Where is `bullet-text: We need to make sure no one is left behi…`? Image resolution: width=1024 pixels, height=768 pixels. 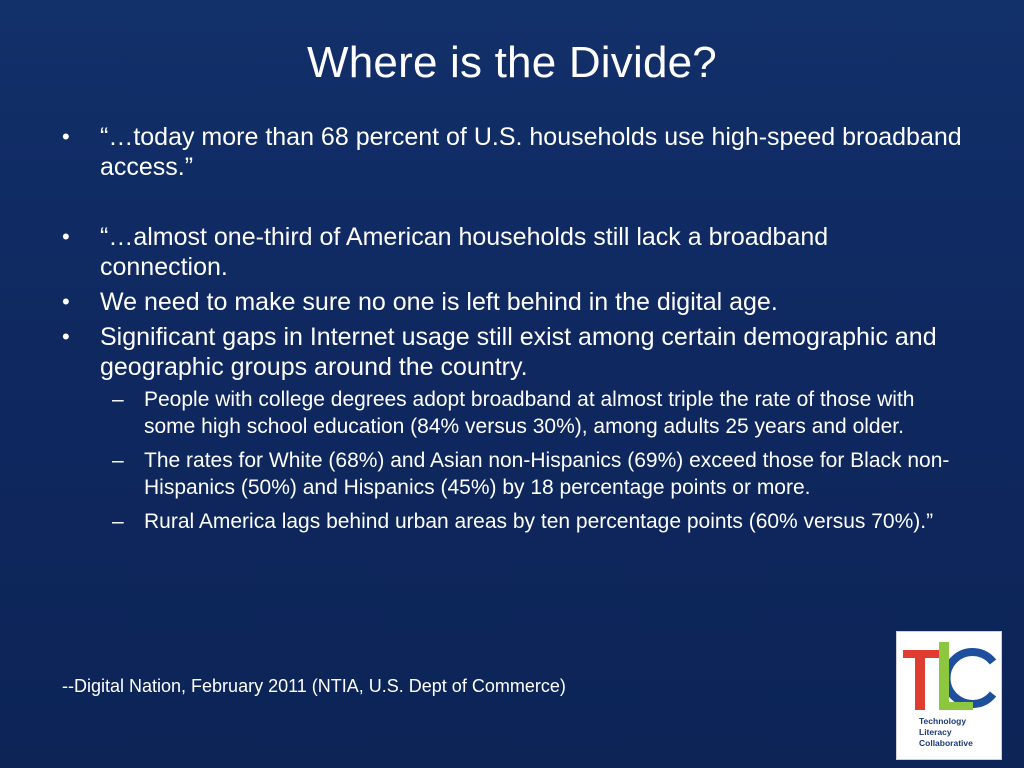
bullet-text: We need to make sure no one is left behi… is located at coordinates (439, 302).